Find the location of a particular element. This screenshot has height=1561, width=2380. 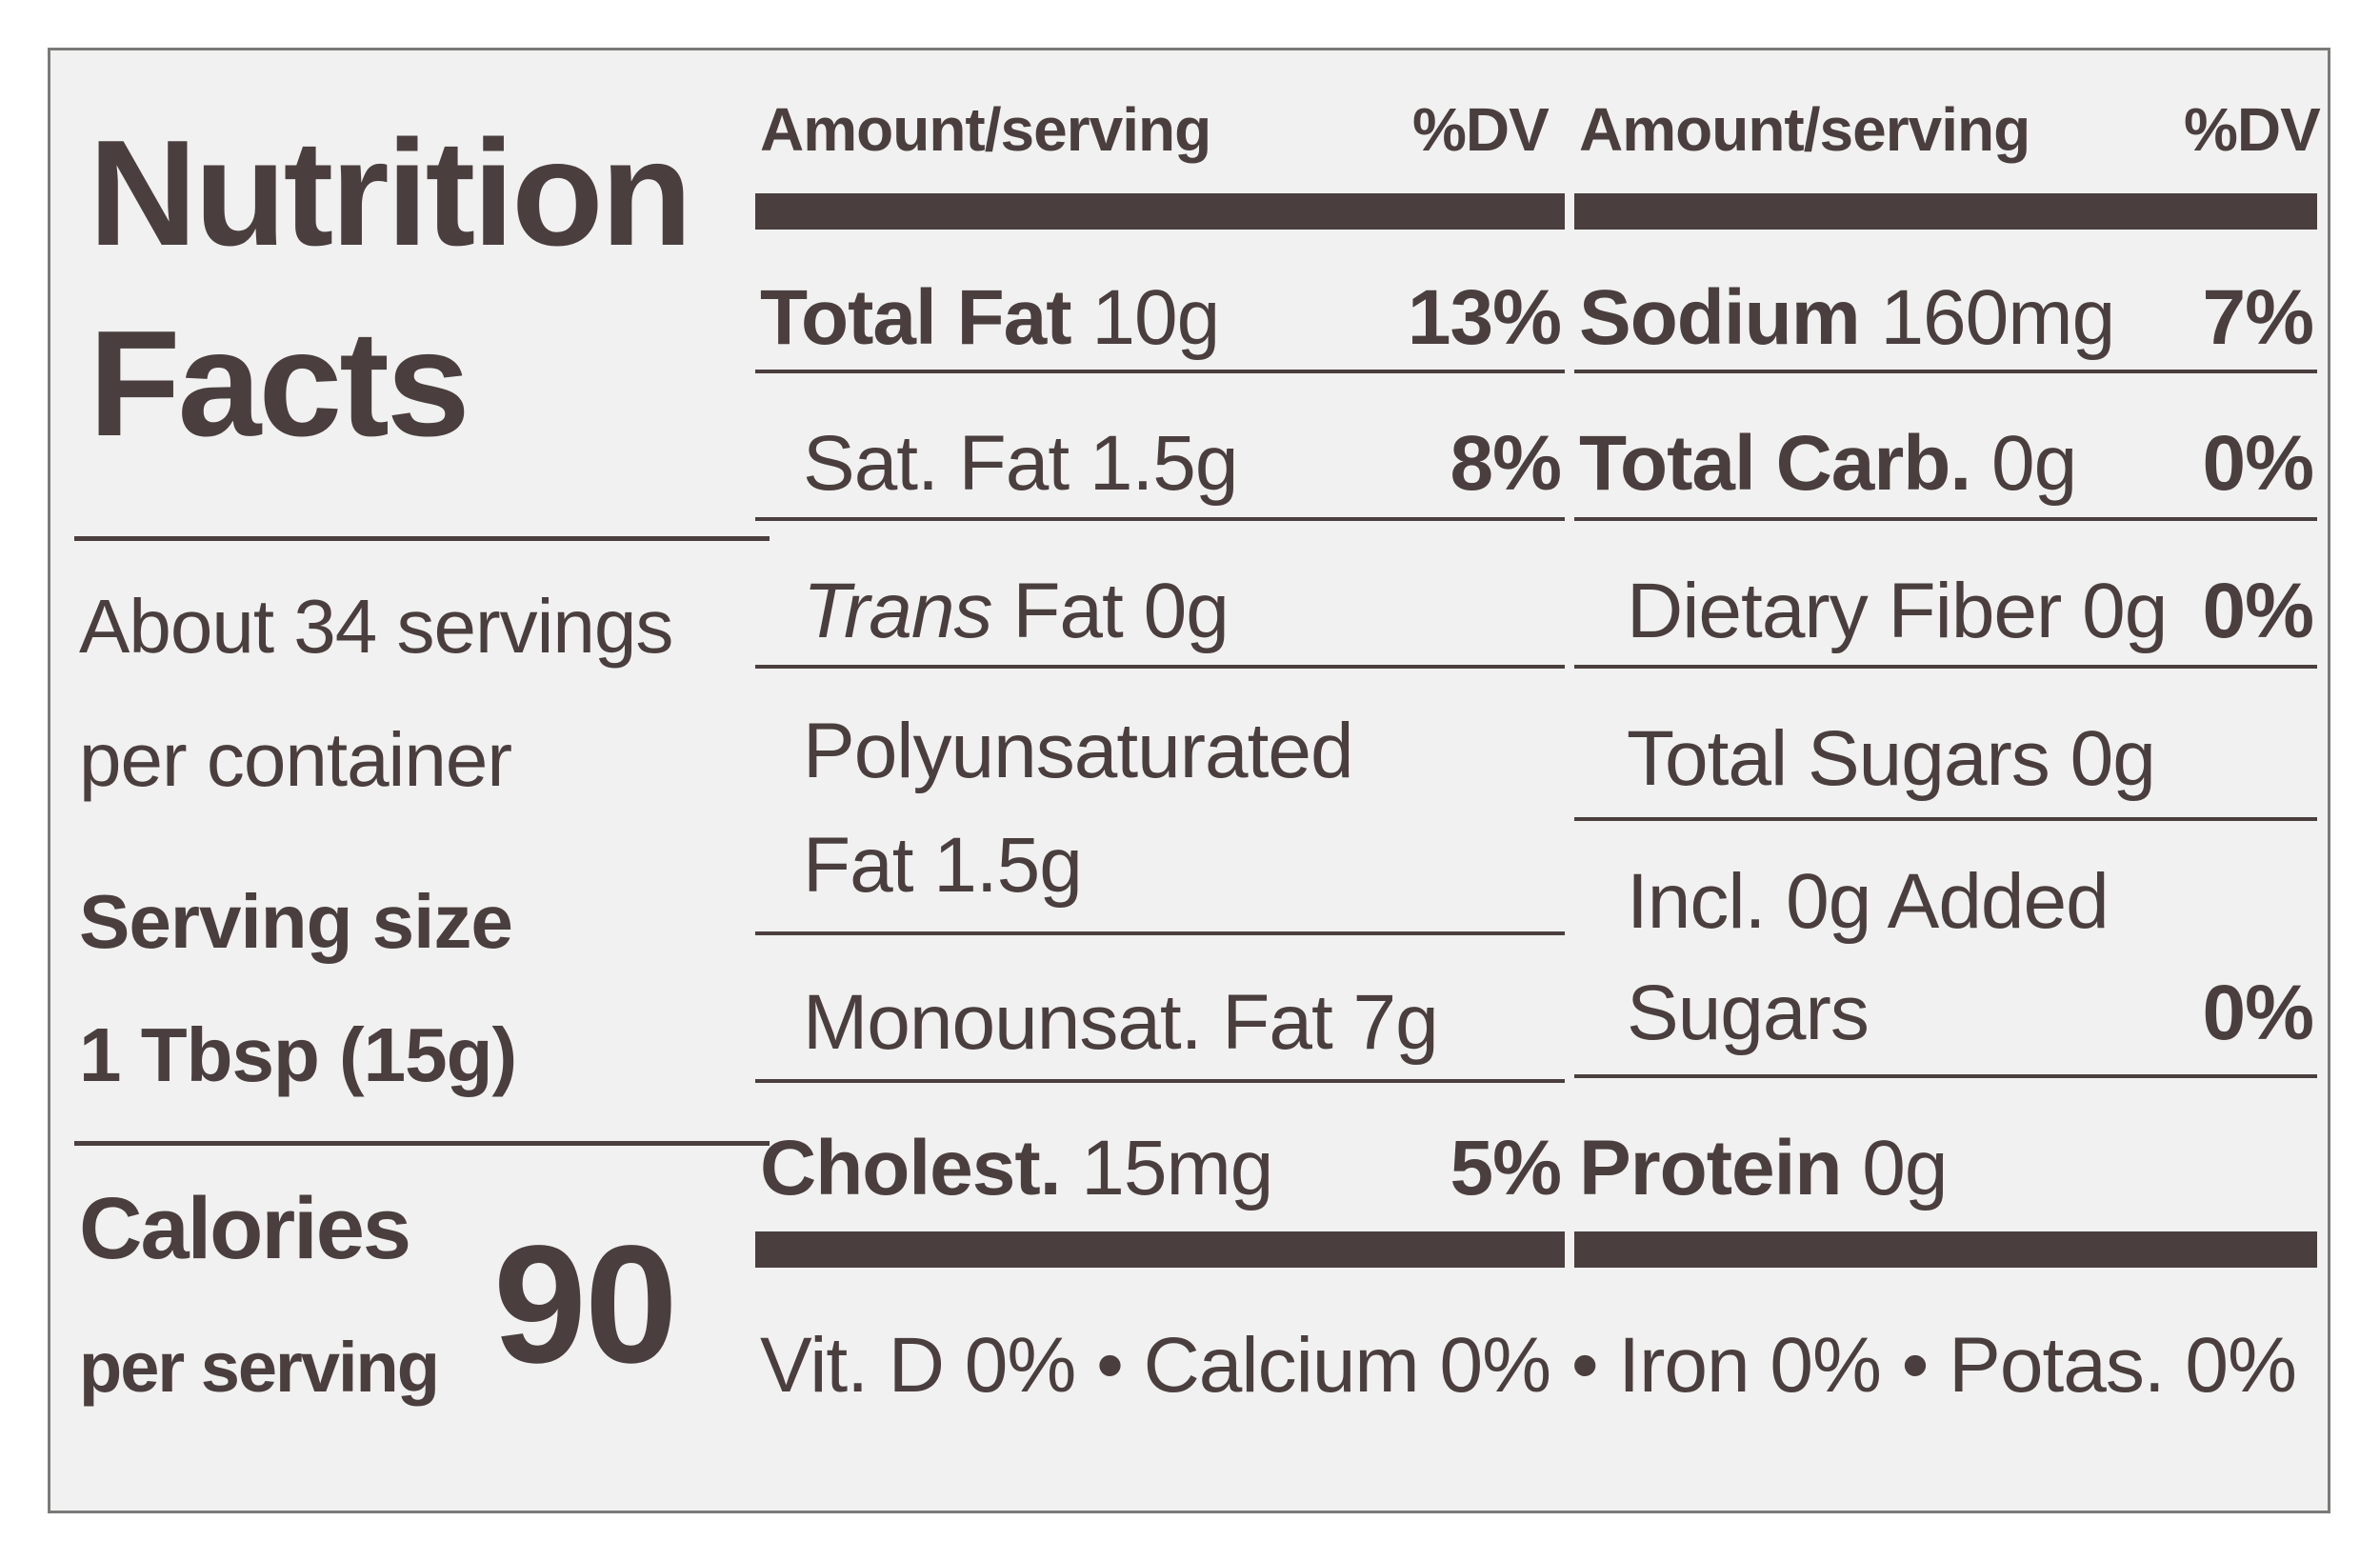

servings-line-2: per container is located at coordinates (295, 759).